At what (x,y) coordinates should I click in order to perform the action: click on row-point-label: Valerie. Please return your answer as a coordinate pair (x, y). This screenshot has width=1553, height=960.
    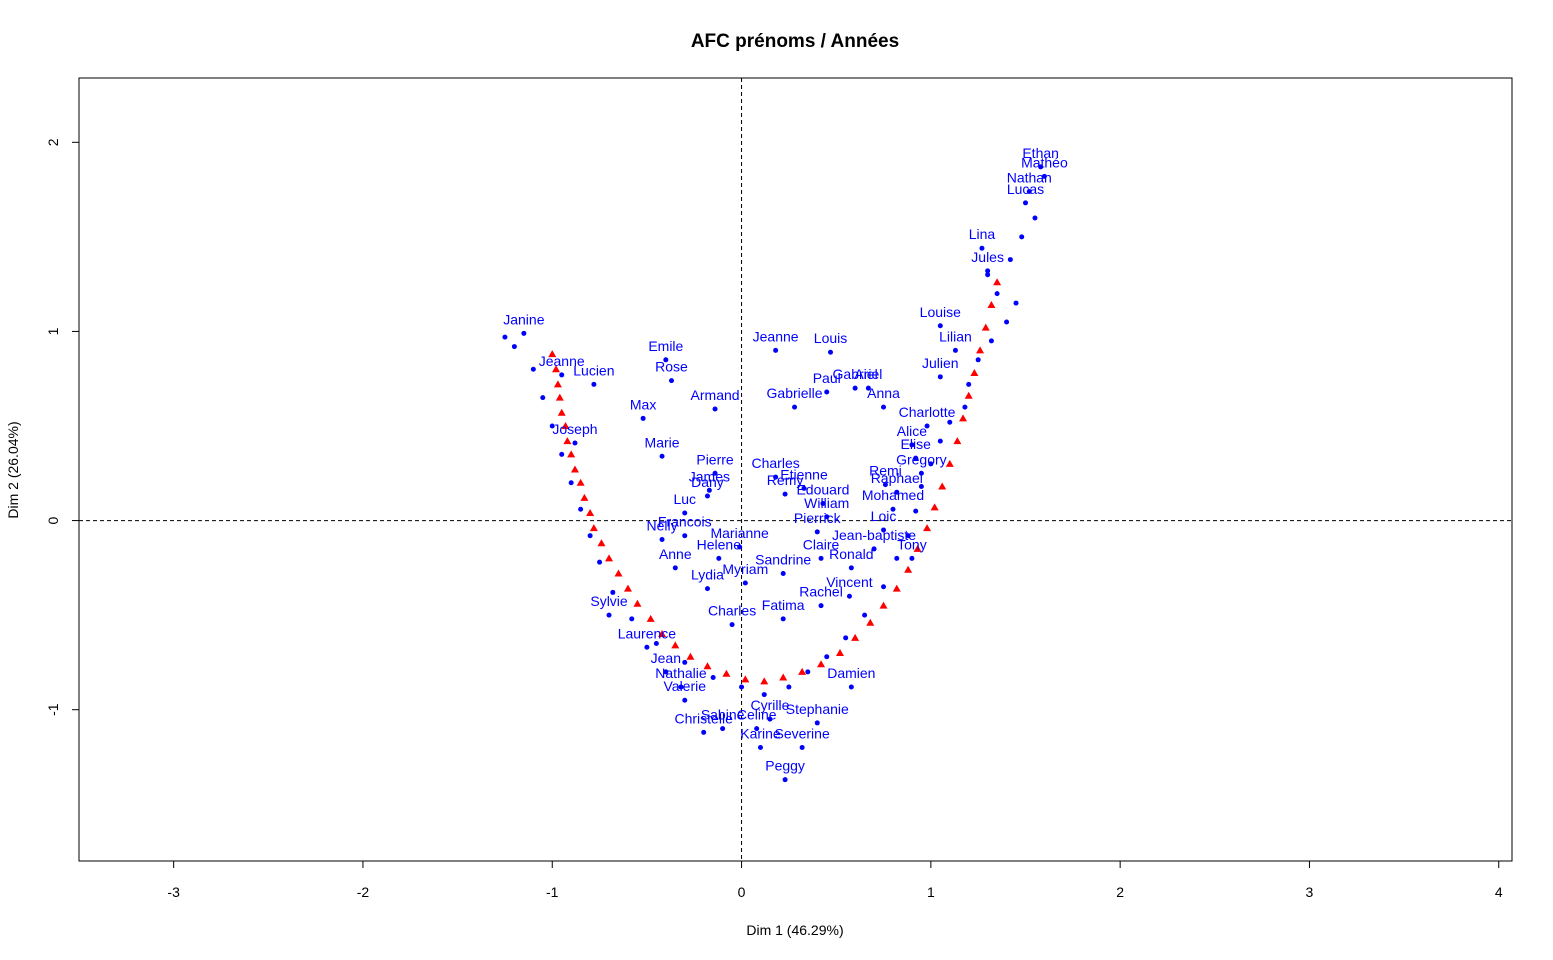
    Looking at the image, I should click on (684, 686).